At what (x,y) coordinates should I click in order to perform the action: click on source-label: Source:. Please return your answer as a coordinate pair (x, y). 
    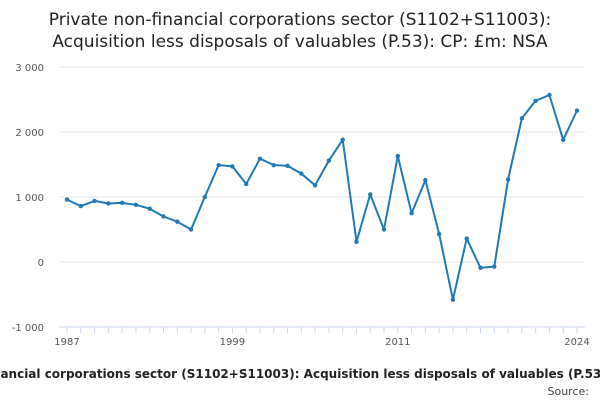
    Looking at the image, I should click on (569, 391).